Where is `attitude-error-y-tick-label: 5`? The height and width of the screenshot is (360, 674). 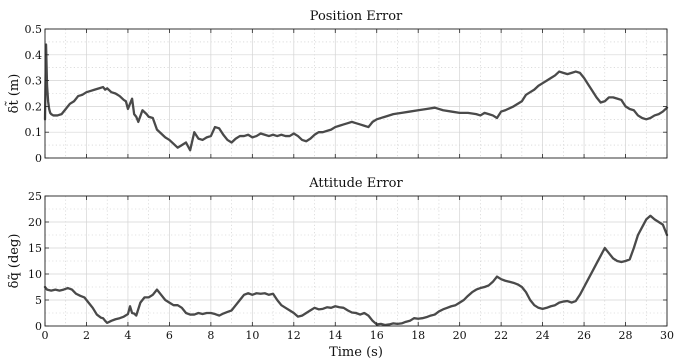 attitude-error-y-tick-label: 5 is located at coordinates (38, 300).